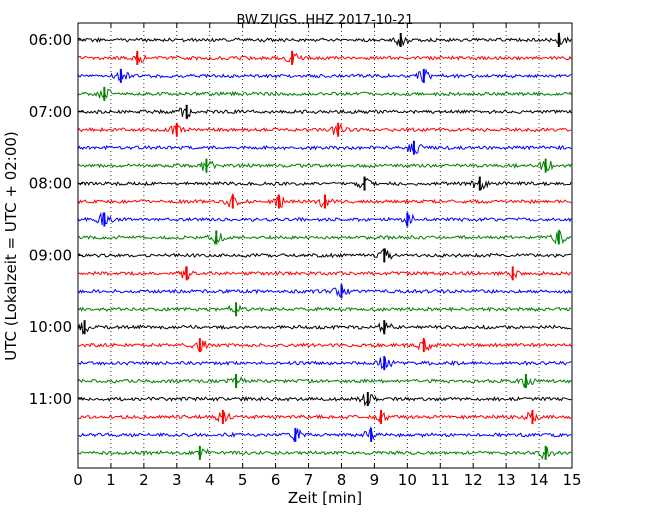 The width and height of the screenshot is (650, 520). What do you see at coordinates (50, 399) in the screenshot?
I see `y-tick-label: 11:00` at bounding box center [50, 399].